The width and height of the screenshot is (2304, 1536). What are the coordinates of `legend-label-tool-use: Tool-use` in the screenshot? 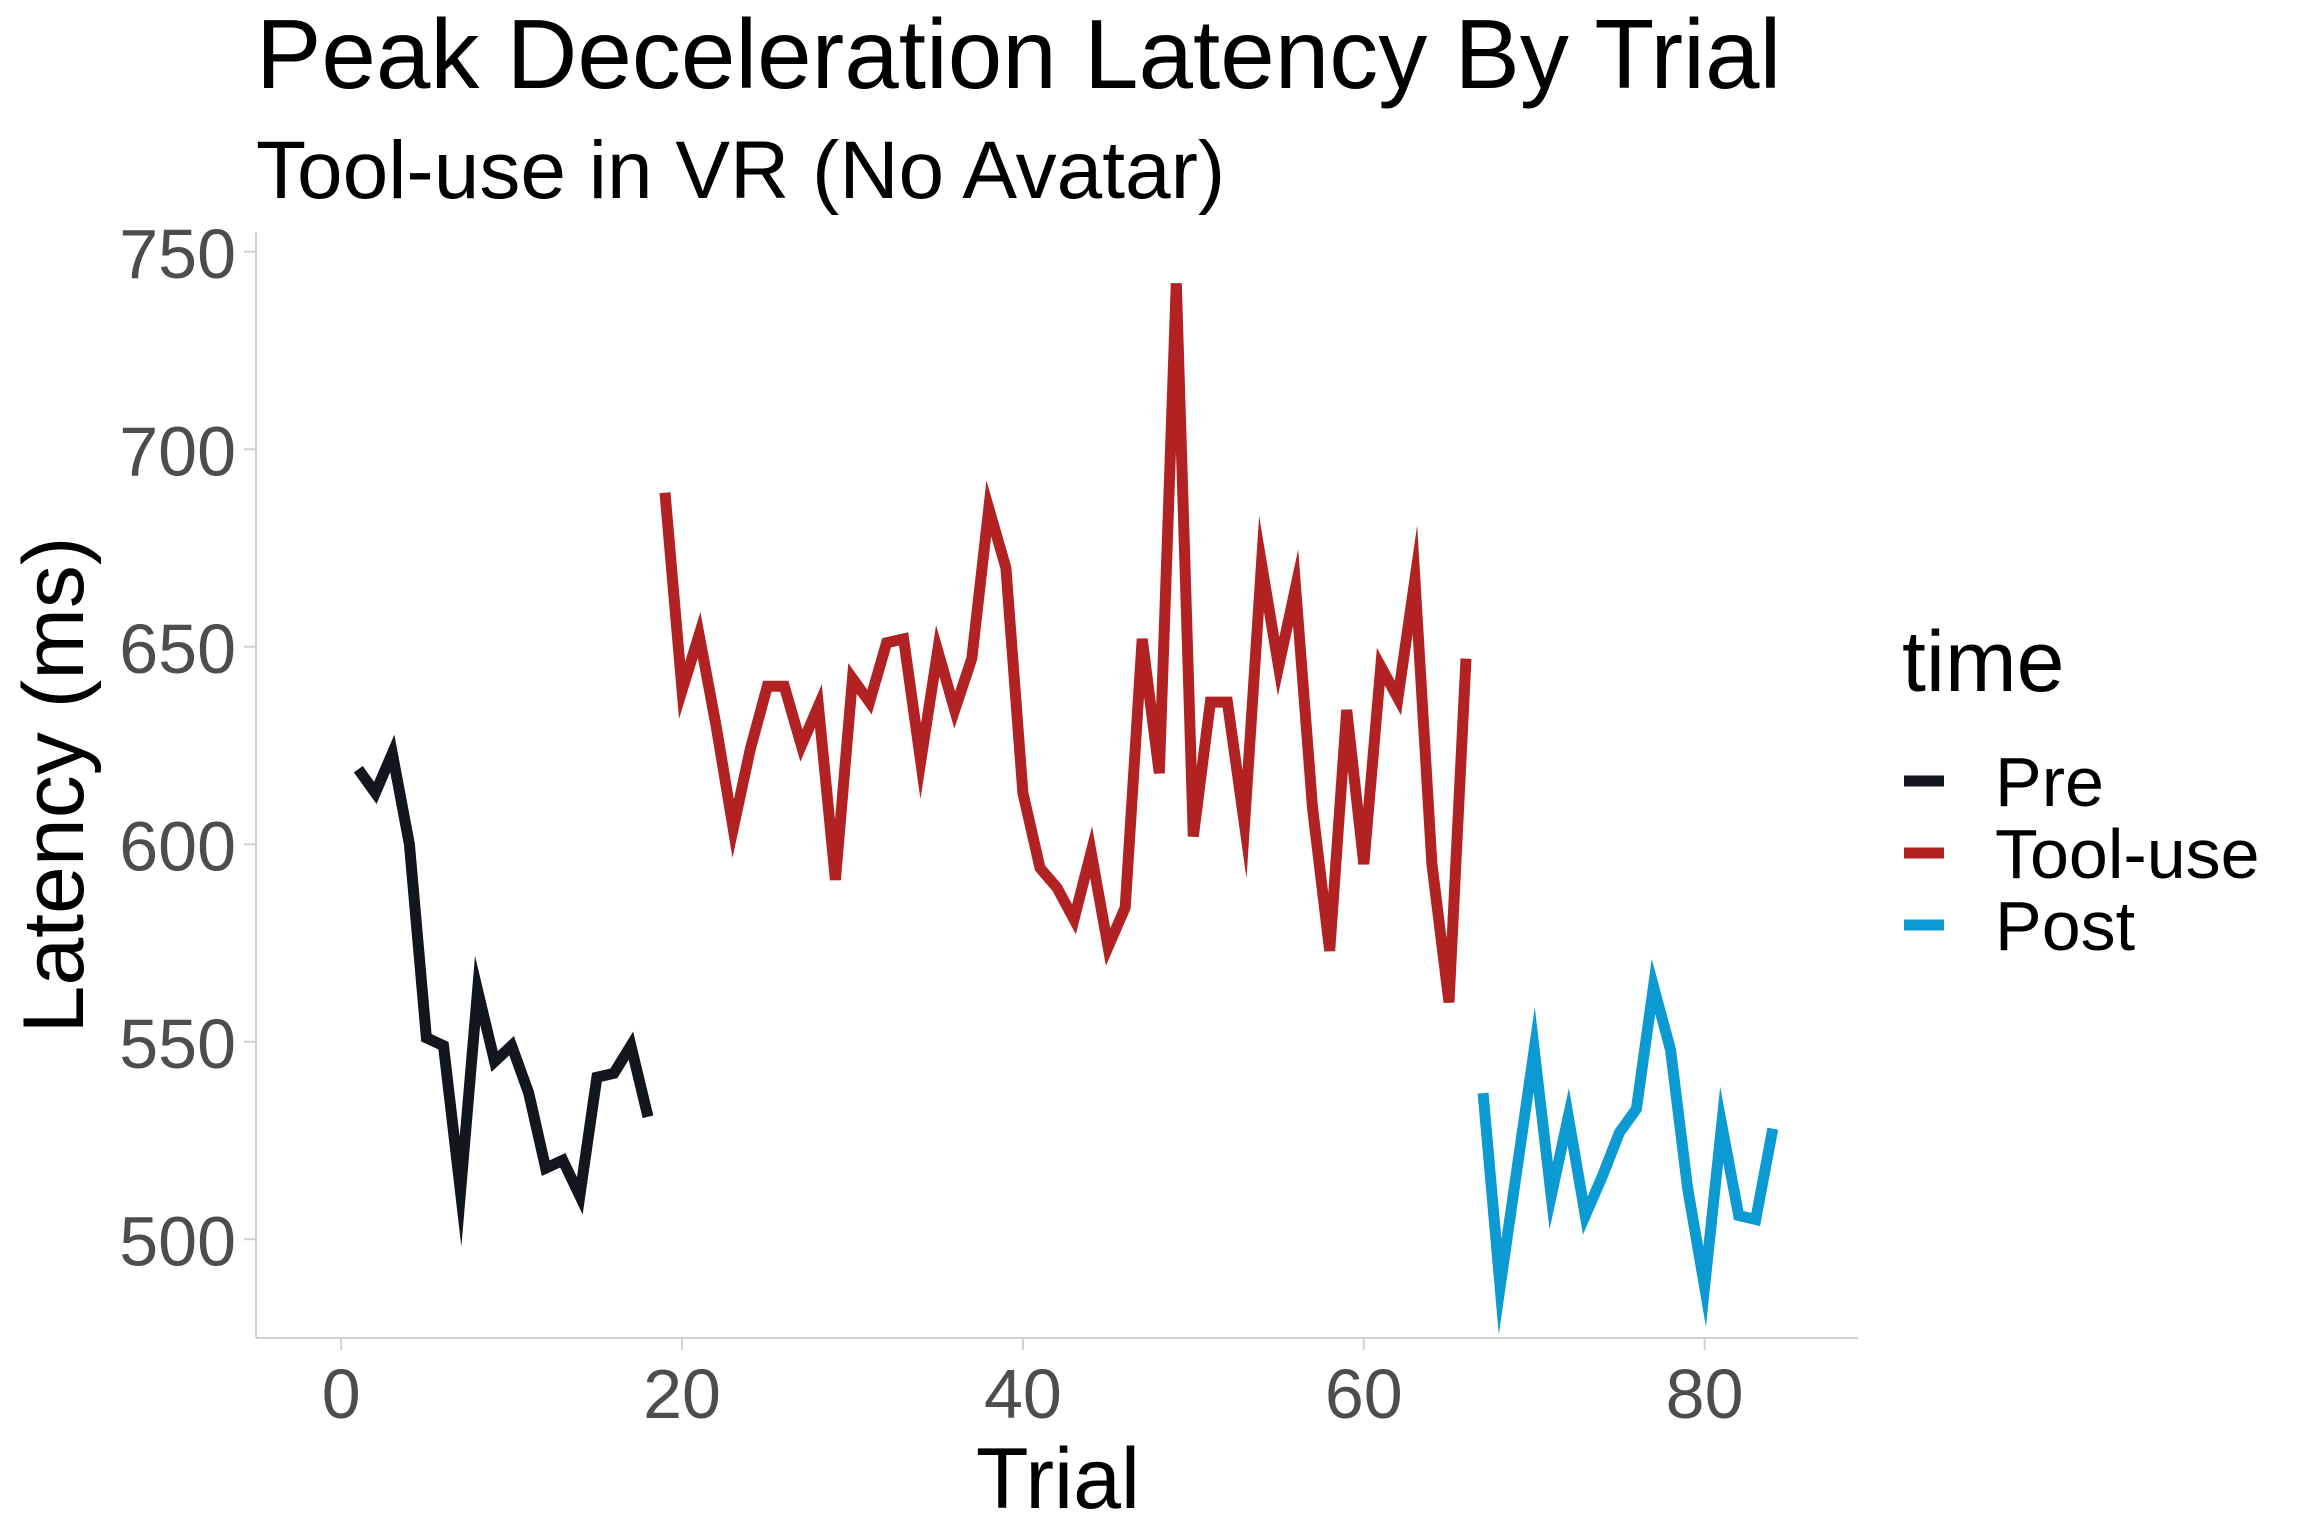 It's located at (2127, 854).